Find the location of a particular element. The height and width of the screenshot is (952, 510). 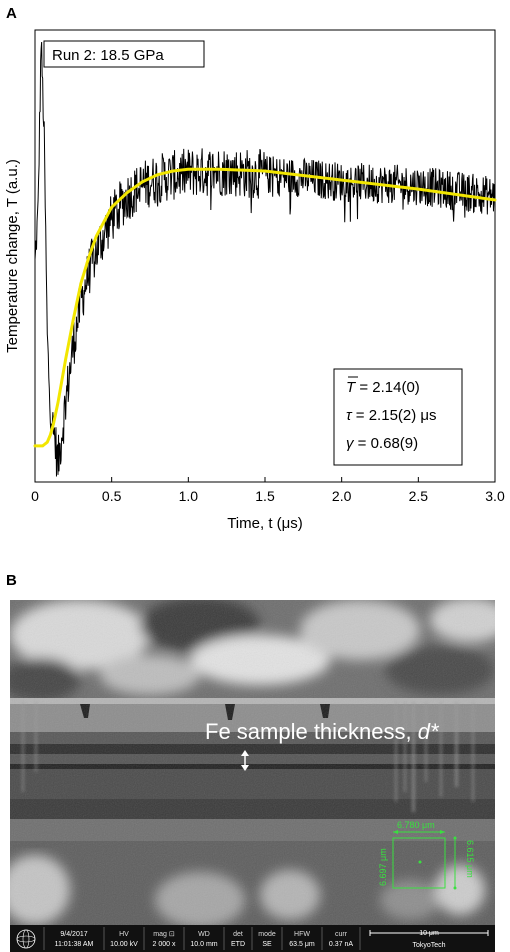

info-mode-label: mode is located at coordinates (267, 934).